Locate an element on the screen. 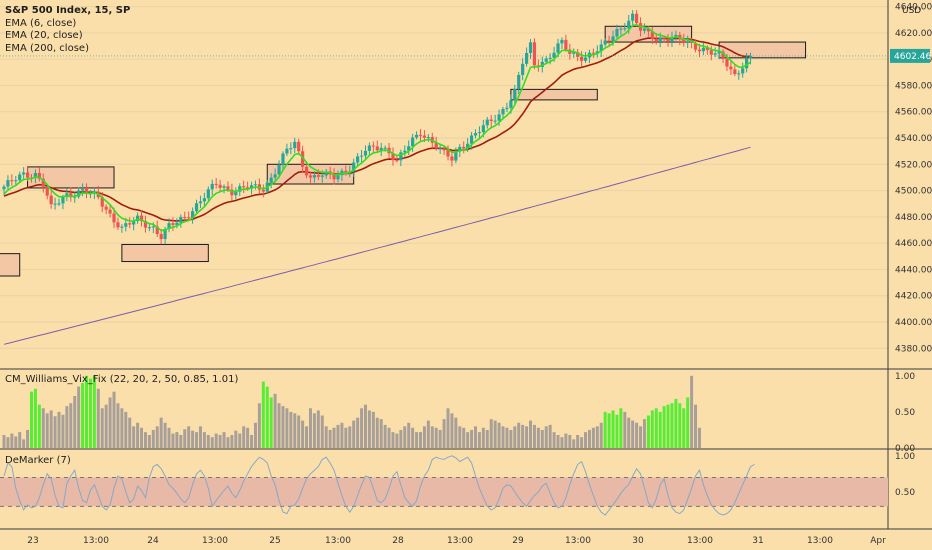 The width and height of the screenshot is (932, 550). legend-ema20: EMA (20, close) is located at coordinates (44, 35).